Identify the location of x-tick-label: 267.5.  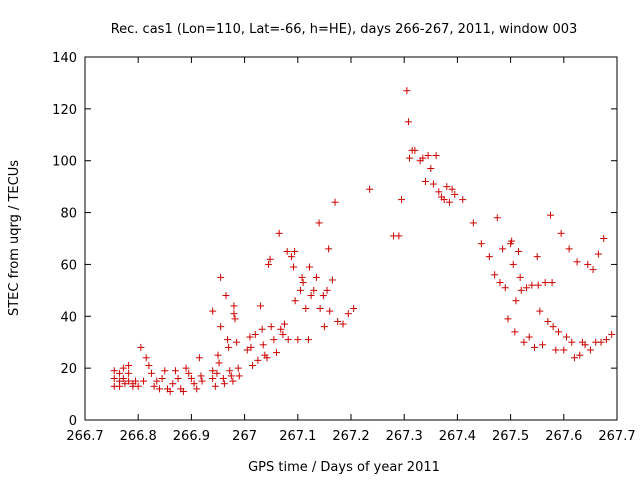
(510, 436).